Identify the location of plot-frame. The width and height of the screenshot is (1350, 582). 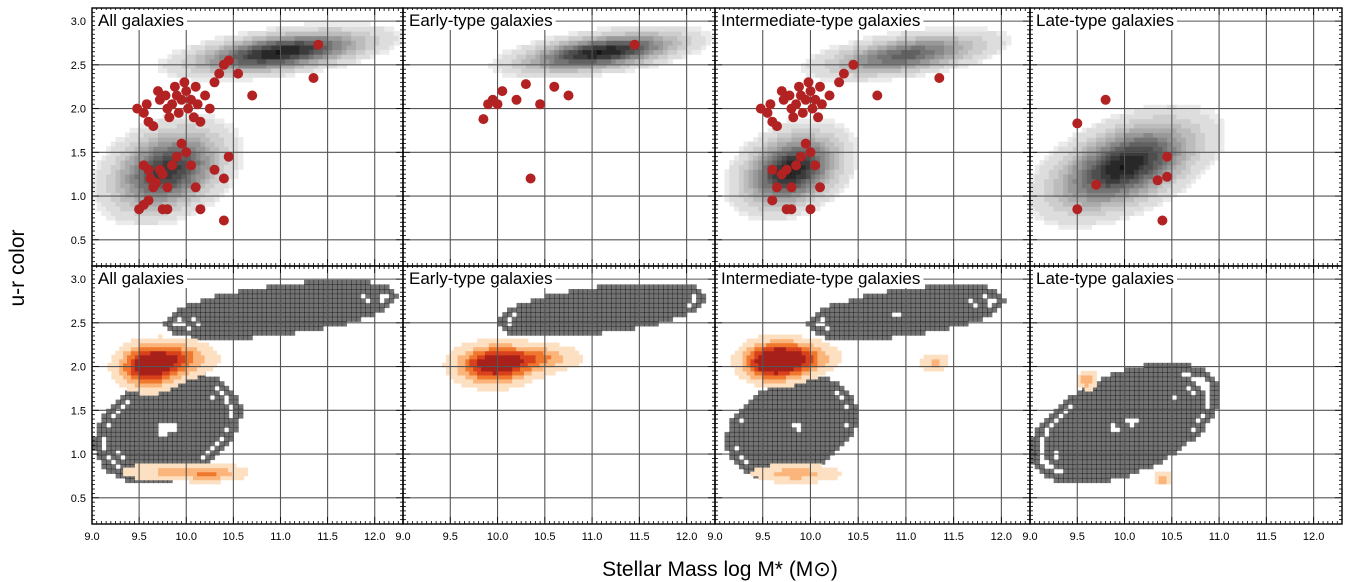
(1186, 395).